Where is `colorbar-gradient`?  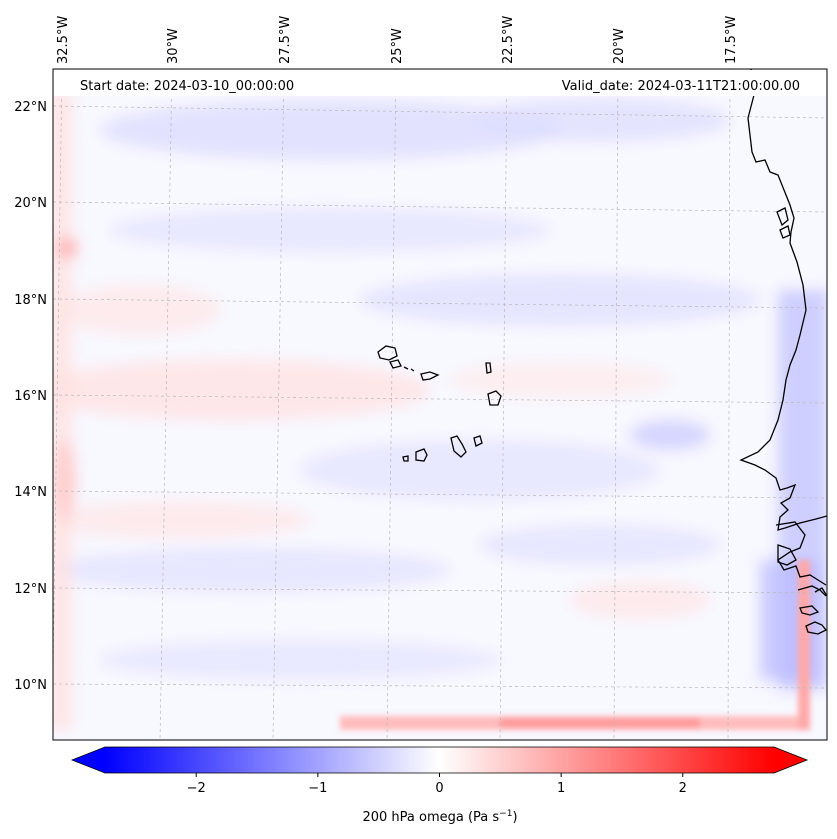
colorbar-gradient is located at coordinates (439, 760).